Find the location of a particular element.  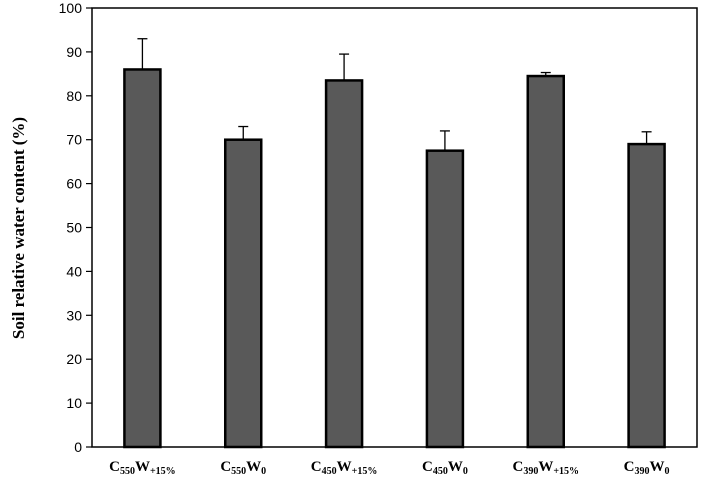

x-tick-label: C450W0 is located at coordinates (445, 468).